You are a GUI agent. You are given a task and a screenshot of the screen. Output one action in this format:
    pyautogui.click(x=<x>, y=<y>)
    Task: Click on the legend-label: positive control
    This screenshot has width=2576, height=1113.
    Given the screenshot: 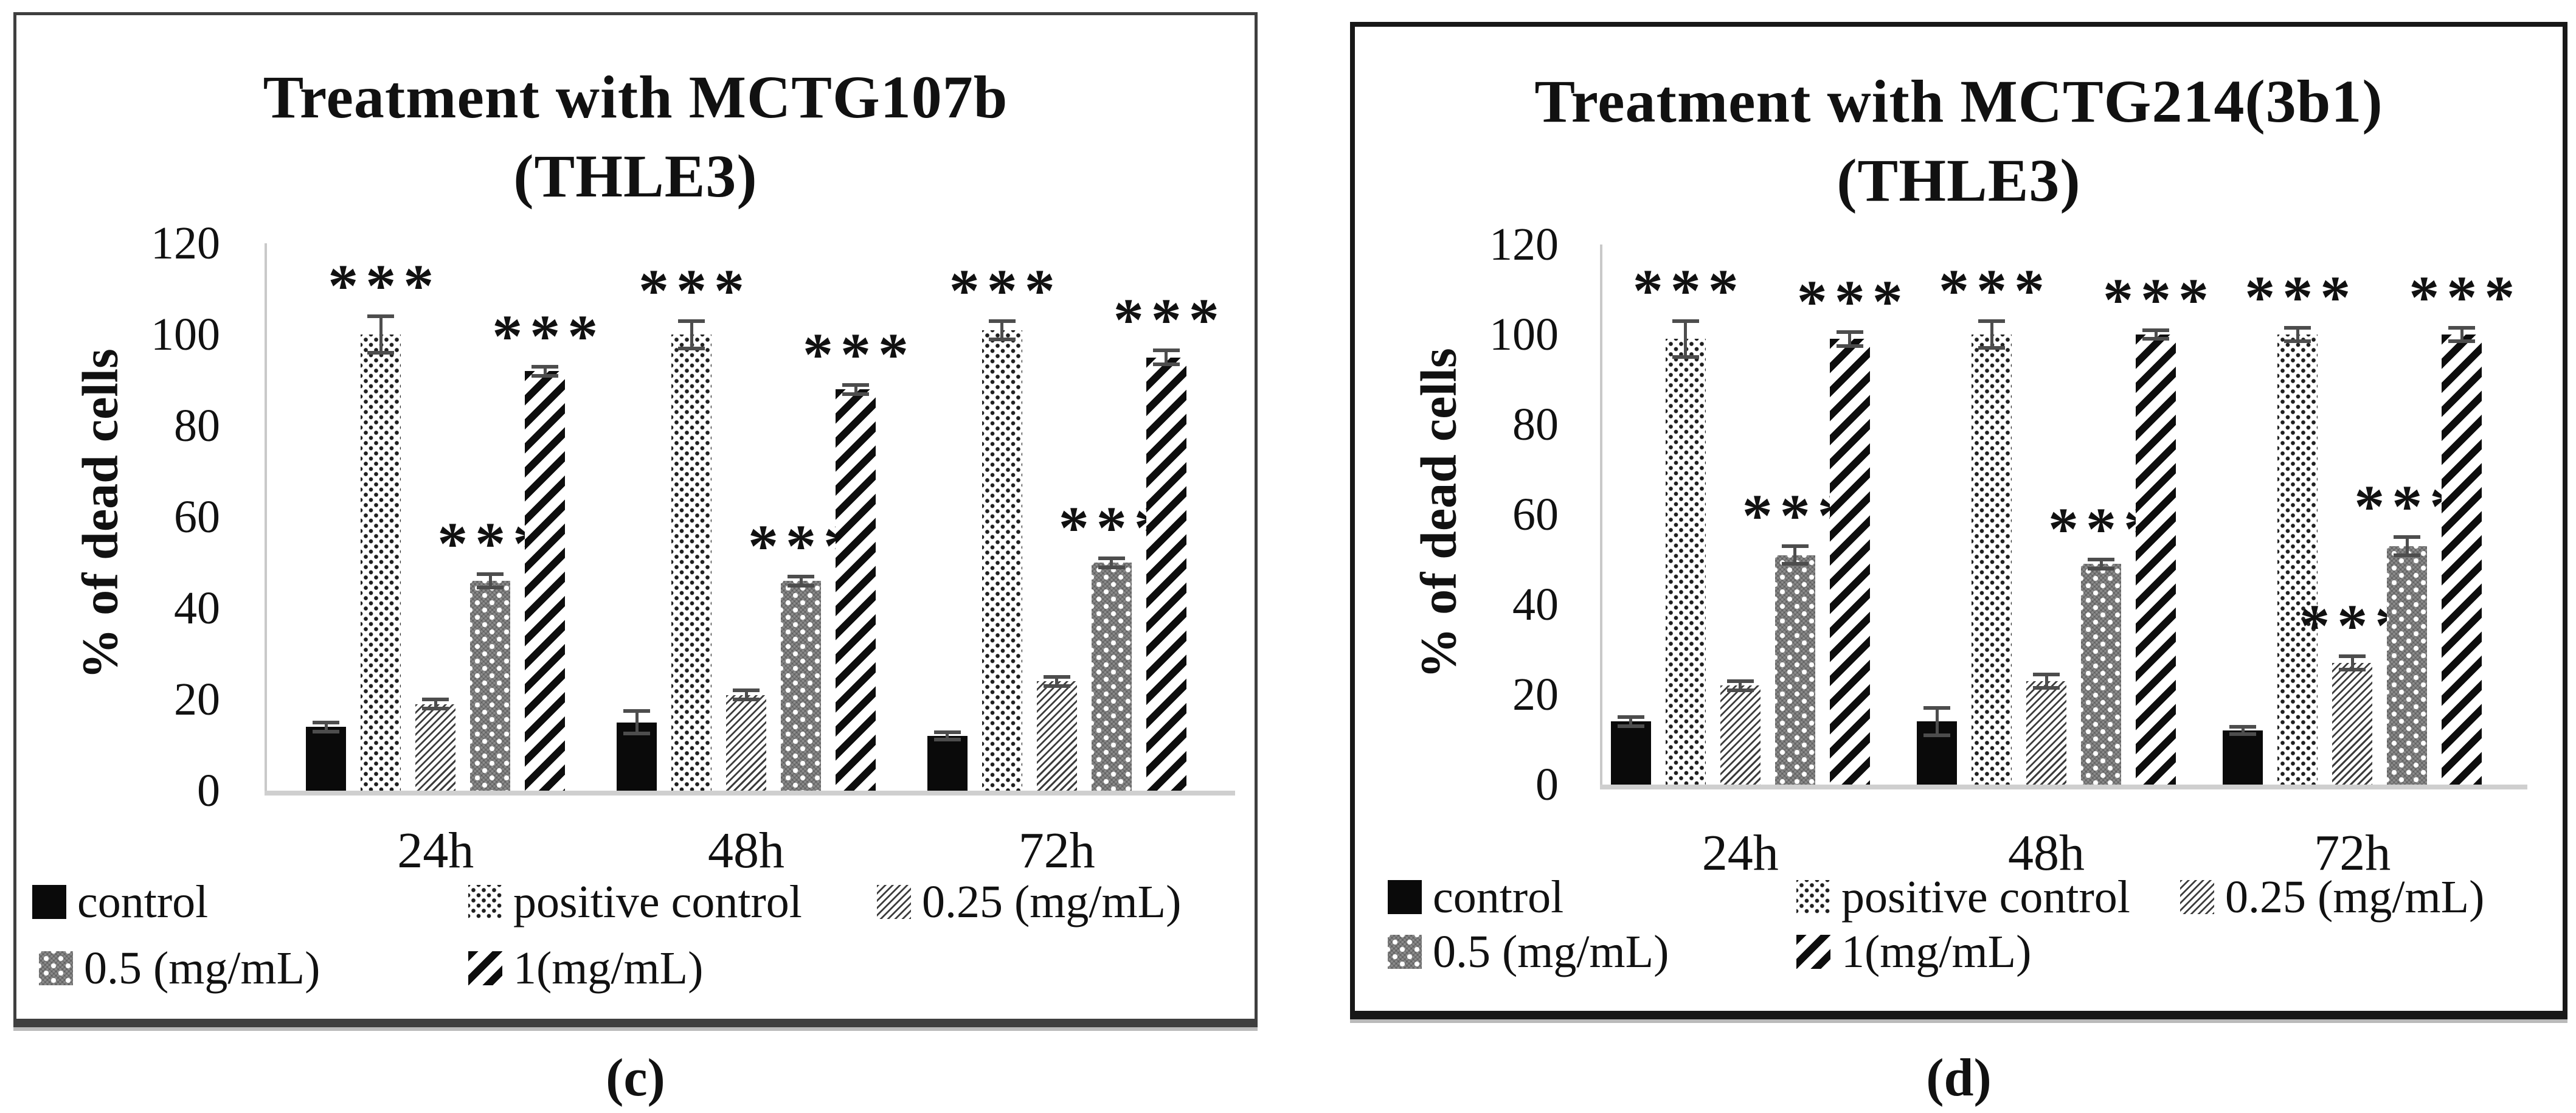 What is the action you would take?
    pyautogui.click(x=657, y=902)
    